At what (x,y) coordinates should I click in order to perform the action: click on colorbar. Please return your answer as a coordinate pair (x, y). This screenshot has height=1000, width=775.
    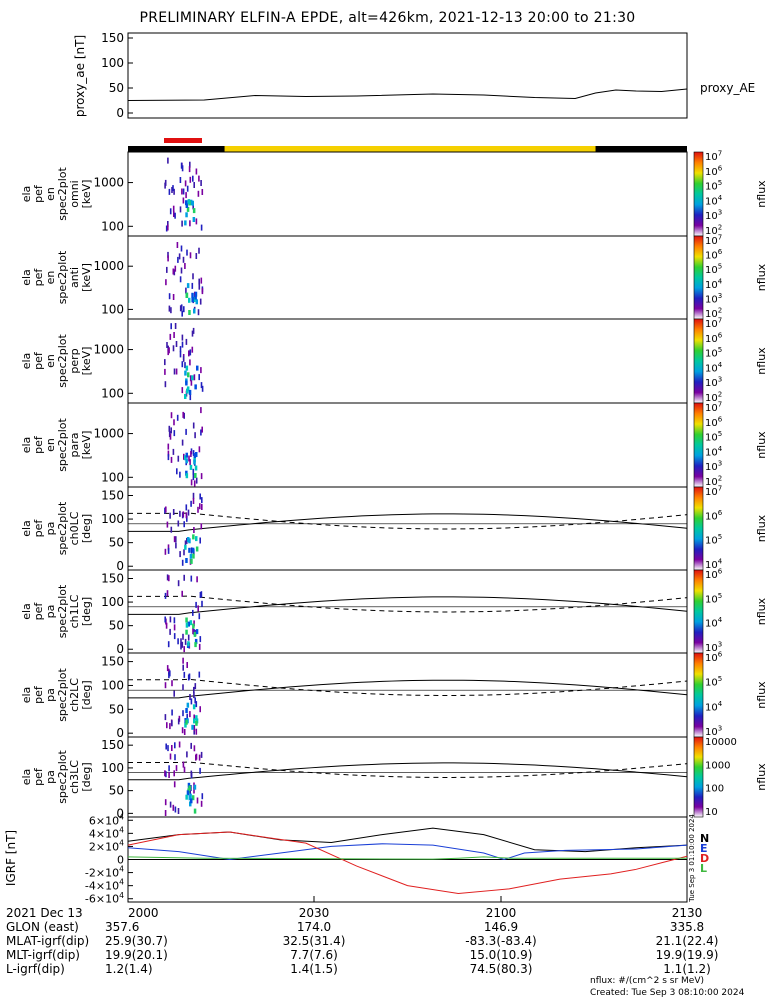
    Looking at the image, I should click on (698, 361).